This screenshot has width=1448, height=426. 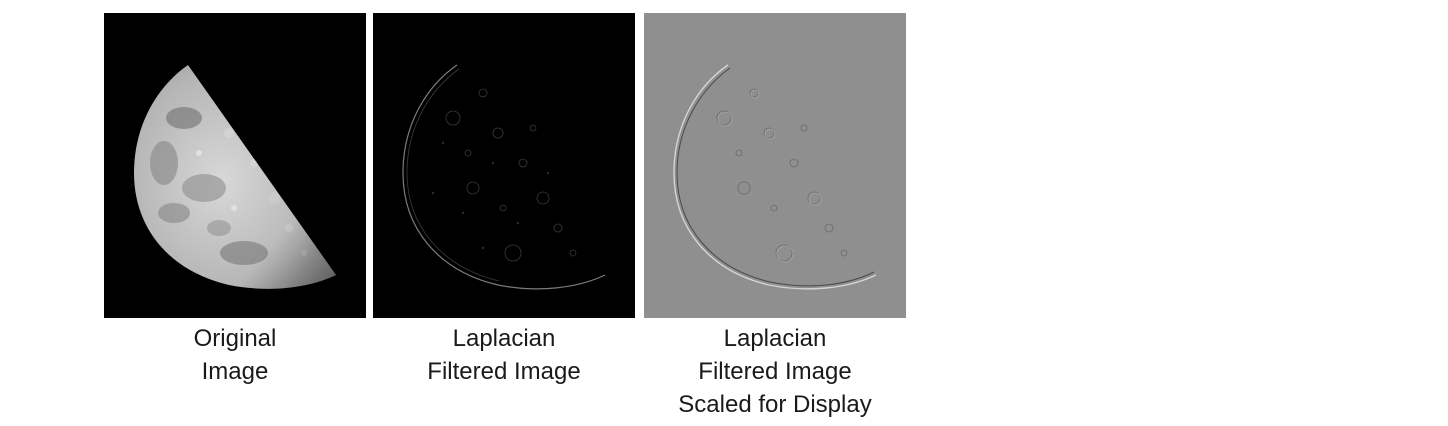 I want to click on laplacian-filtered-image, so click(x=504, y=165).